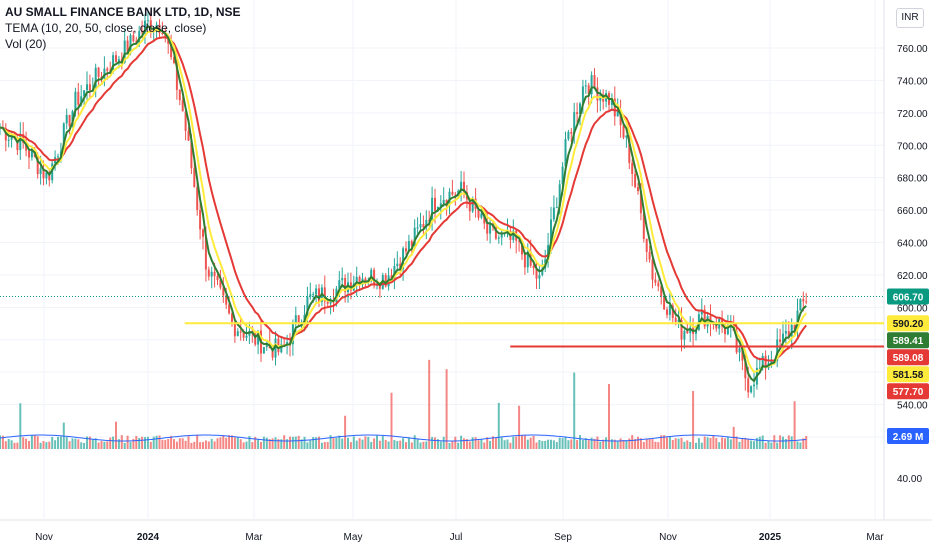  I want to click on x-tick-label: Jul, so click(456, 537).